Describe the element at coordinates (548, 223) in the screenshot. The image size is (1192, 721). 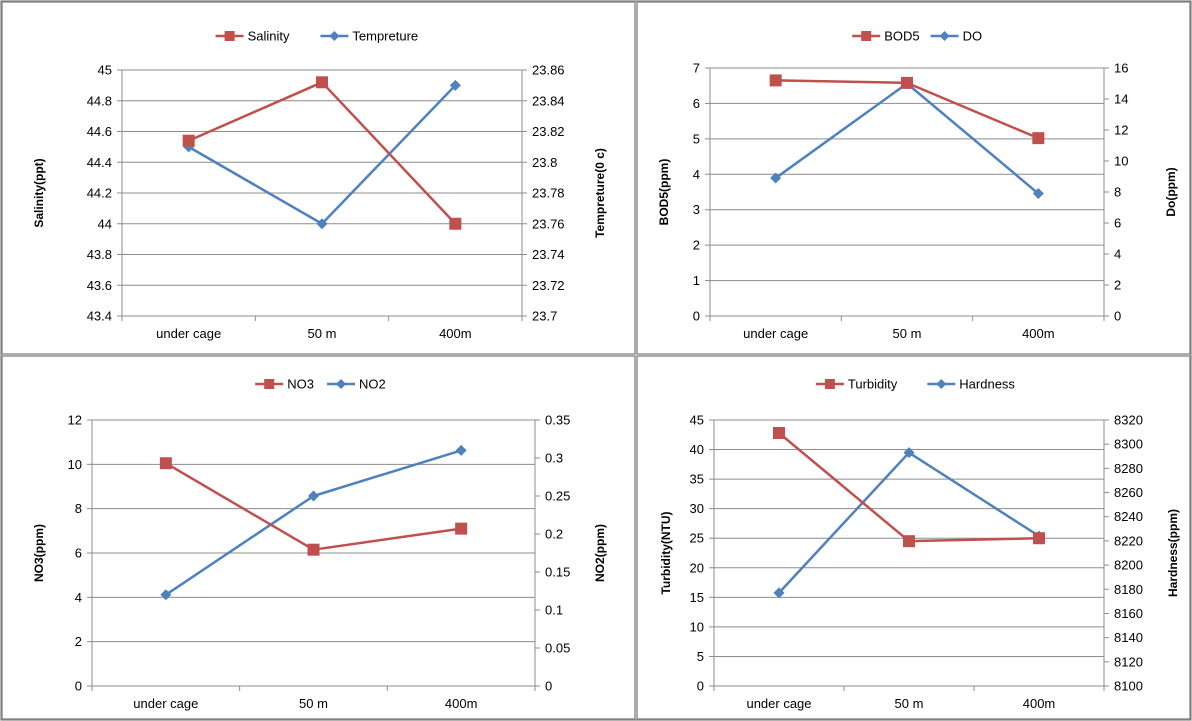
I see `right-tick-label: 23.76` at that location.